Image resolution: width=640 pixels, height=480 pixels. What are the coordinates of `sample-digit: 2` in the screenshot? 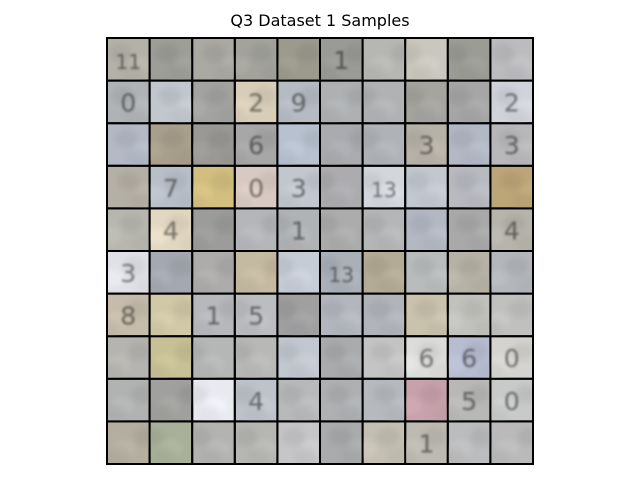 It's located at (256, 103).